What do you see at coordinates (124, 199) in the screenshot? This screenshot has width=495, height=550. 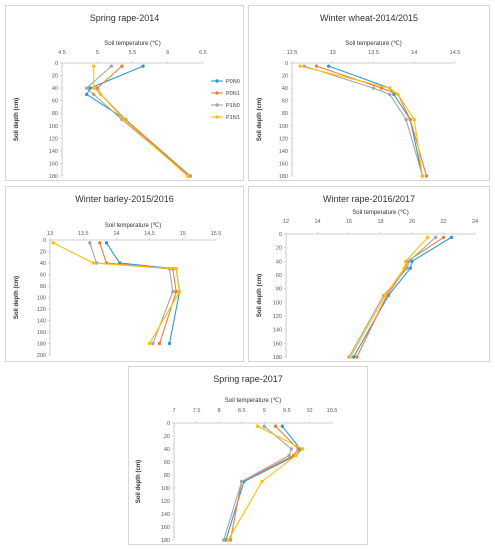 I see `chart-3-title: Winter barley-2015/2016` at bounding box center [124, 199].